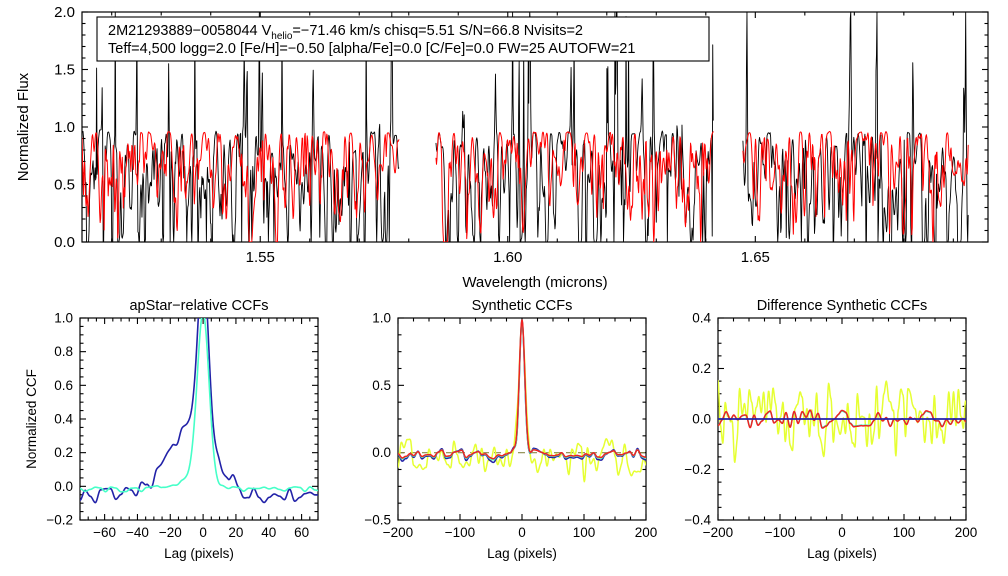  What do you see at coordinates (842, 306) in the screenshot?
I see `panel-title: Difference Synthetic CCFs` at bounding box center [842, 306].